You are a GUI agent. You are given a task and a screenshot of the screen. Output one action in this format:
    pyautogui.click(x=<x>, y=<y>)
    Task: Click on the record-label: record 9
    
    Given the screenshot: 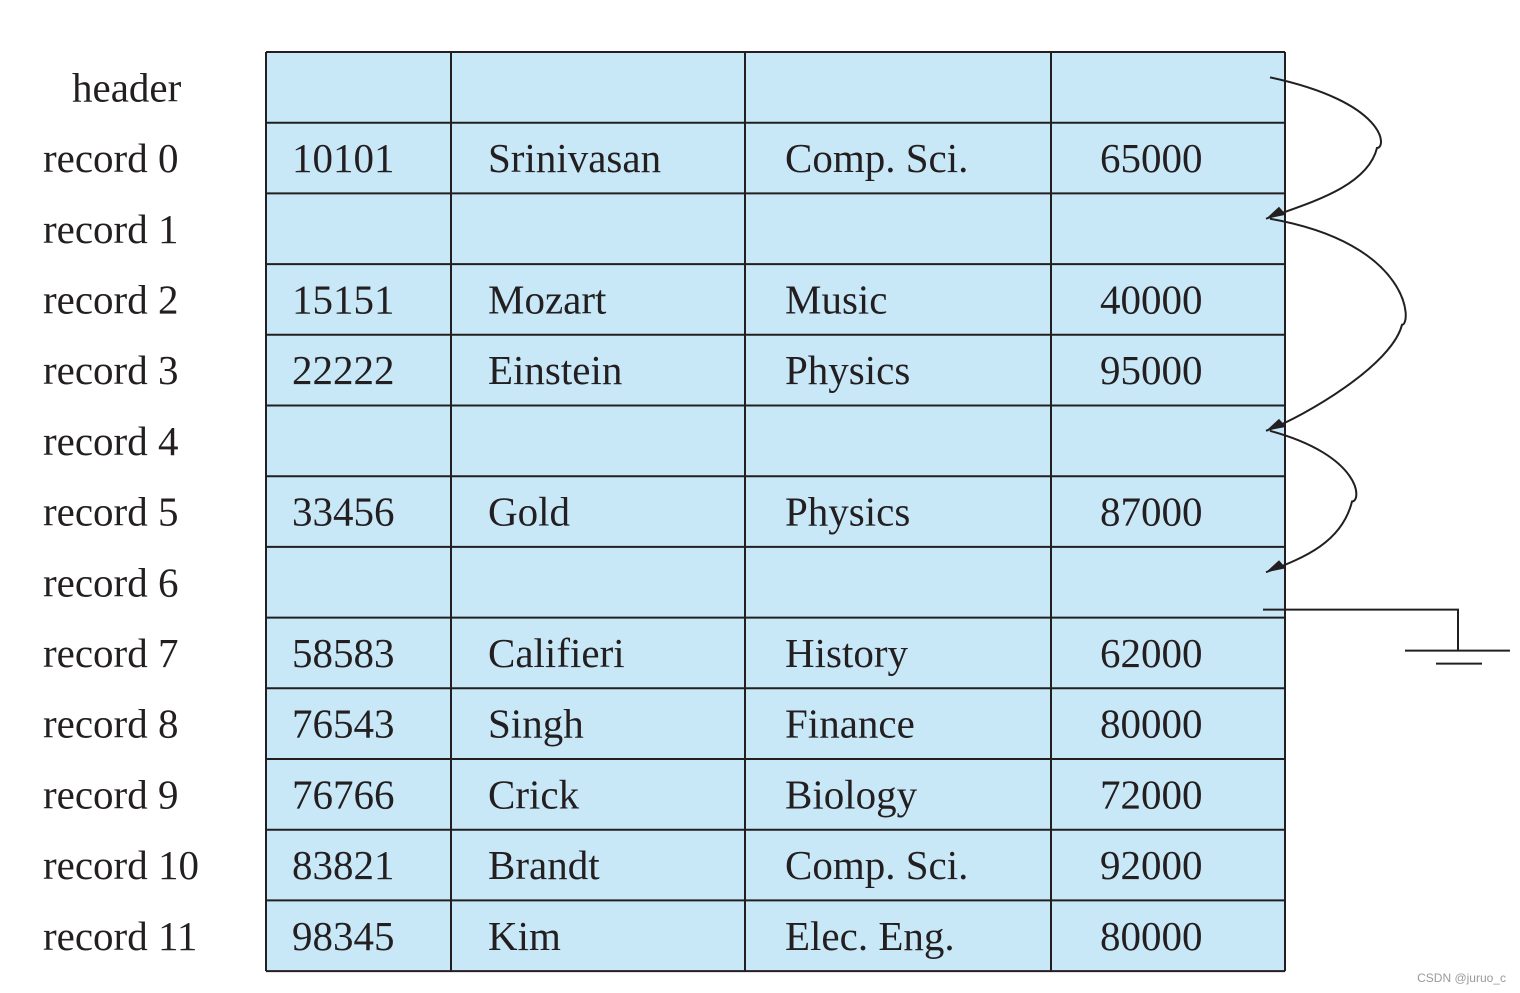 What is the action you would take?
    pyautogui.click(x=110, y=794)
    